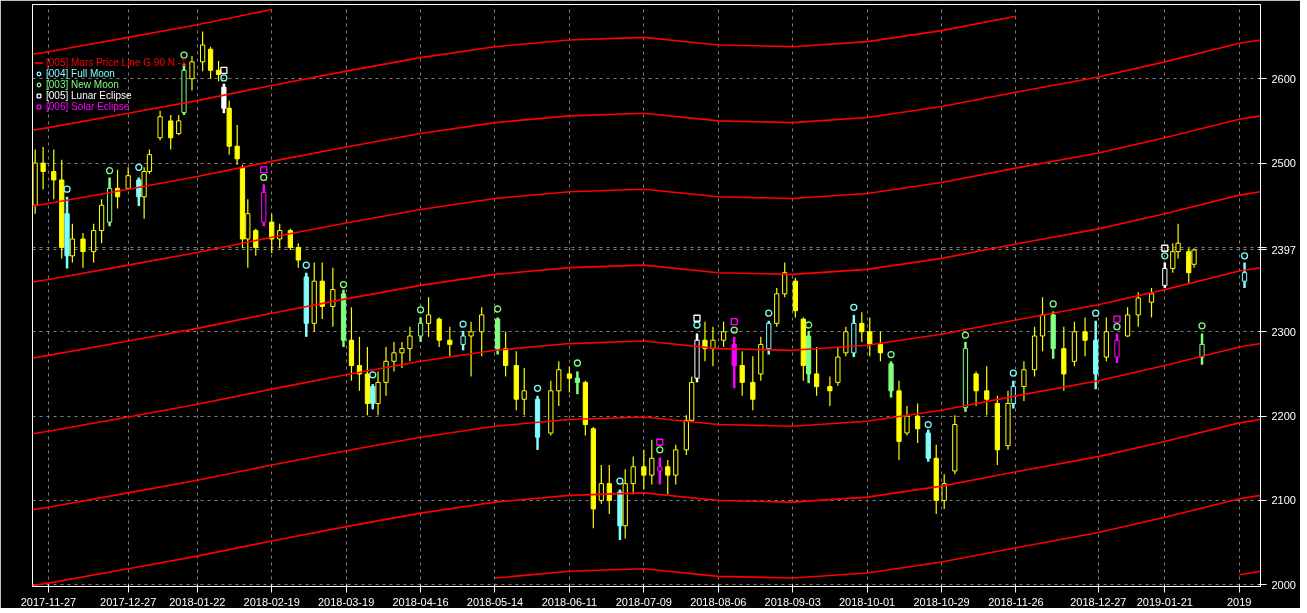  I want to click on x-tick-label: 2017-11-27, so click(48, 601).